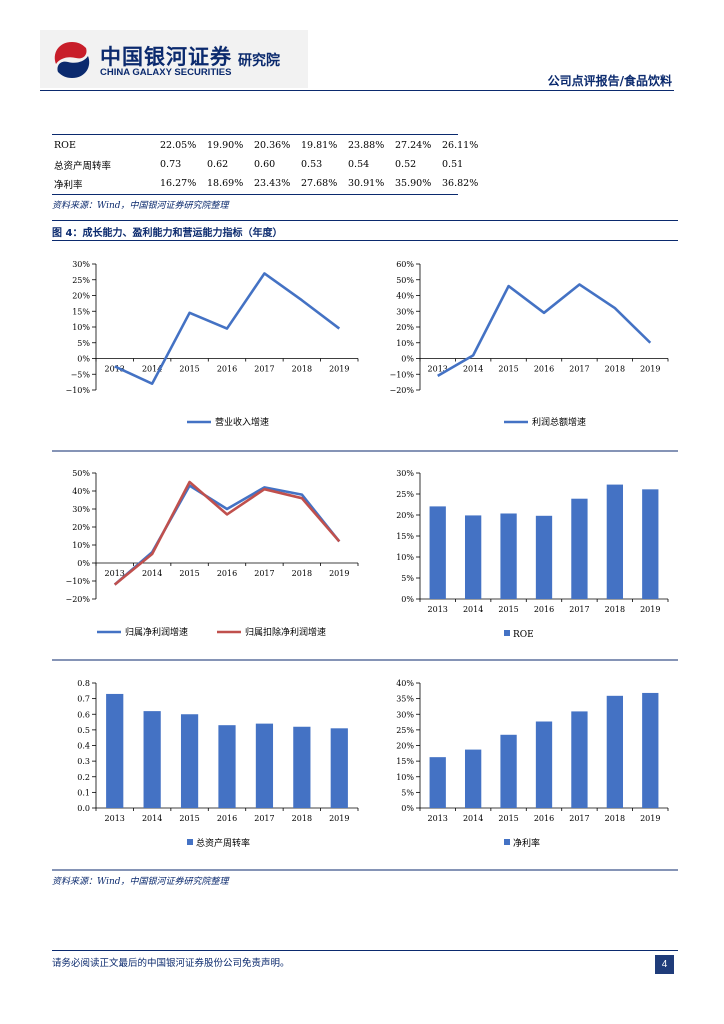 This screenshot has height=1024, width=724. Describe the element at coordinates (83, 777) in the screenshot. I see `y-tick-label: 0.2` at that location.